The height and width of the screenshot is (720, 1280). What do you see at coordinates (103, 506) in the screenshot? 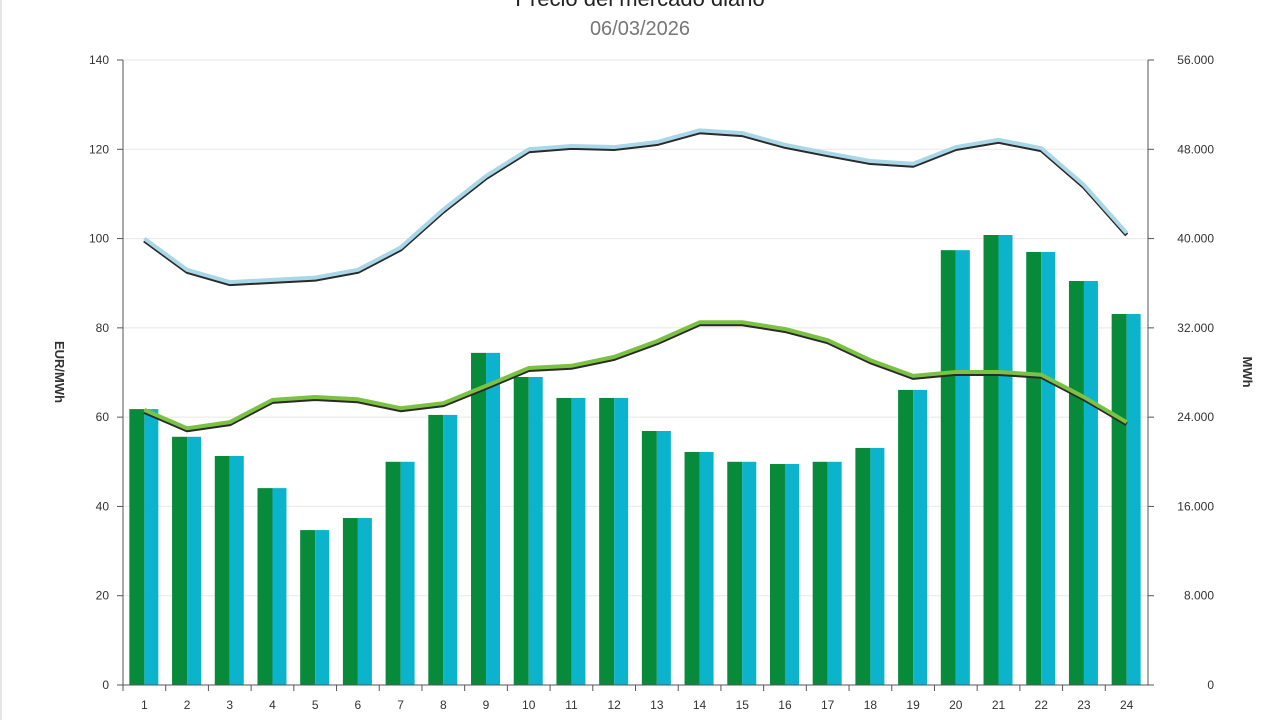
I see `y-tick-label: 40` at bounding box center [103, 506].